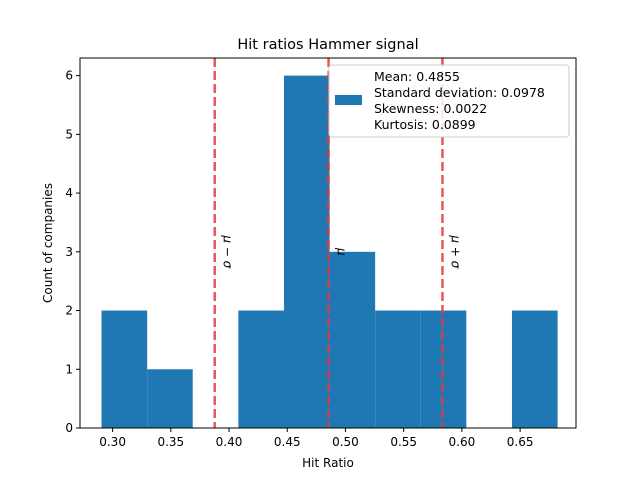  Describe the element at coordinates (403, 442) in the screenshot. I see `x-tick-label-5: 0.55` at that location.